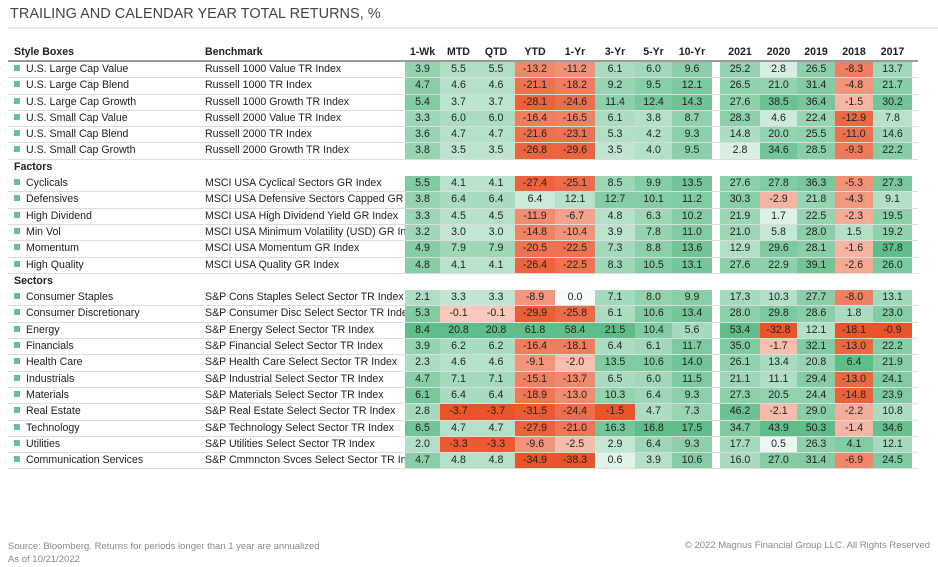 The image size is (938, 567). Describe the element at coordinates (234, 52) in the screenshot. I see `column-header-benchmark: Benchmark` at that location.